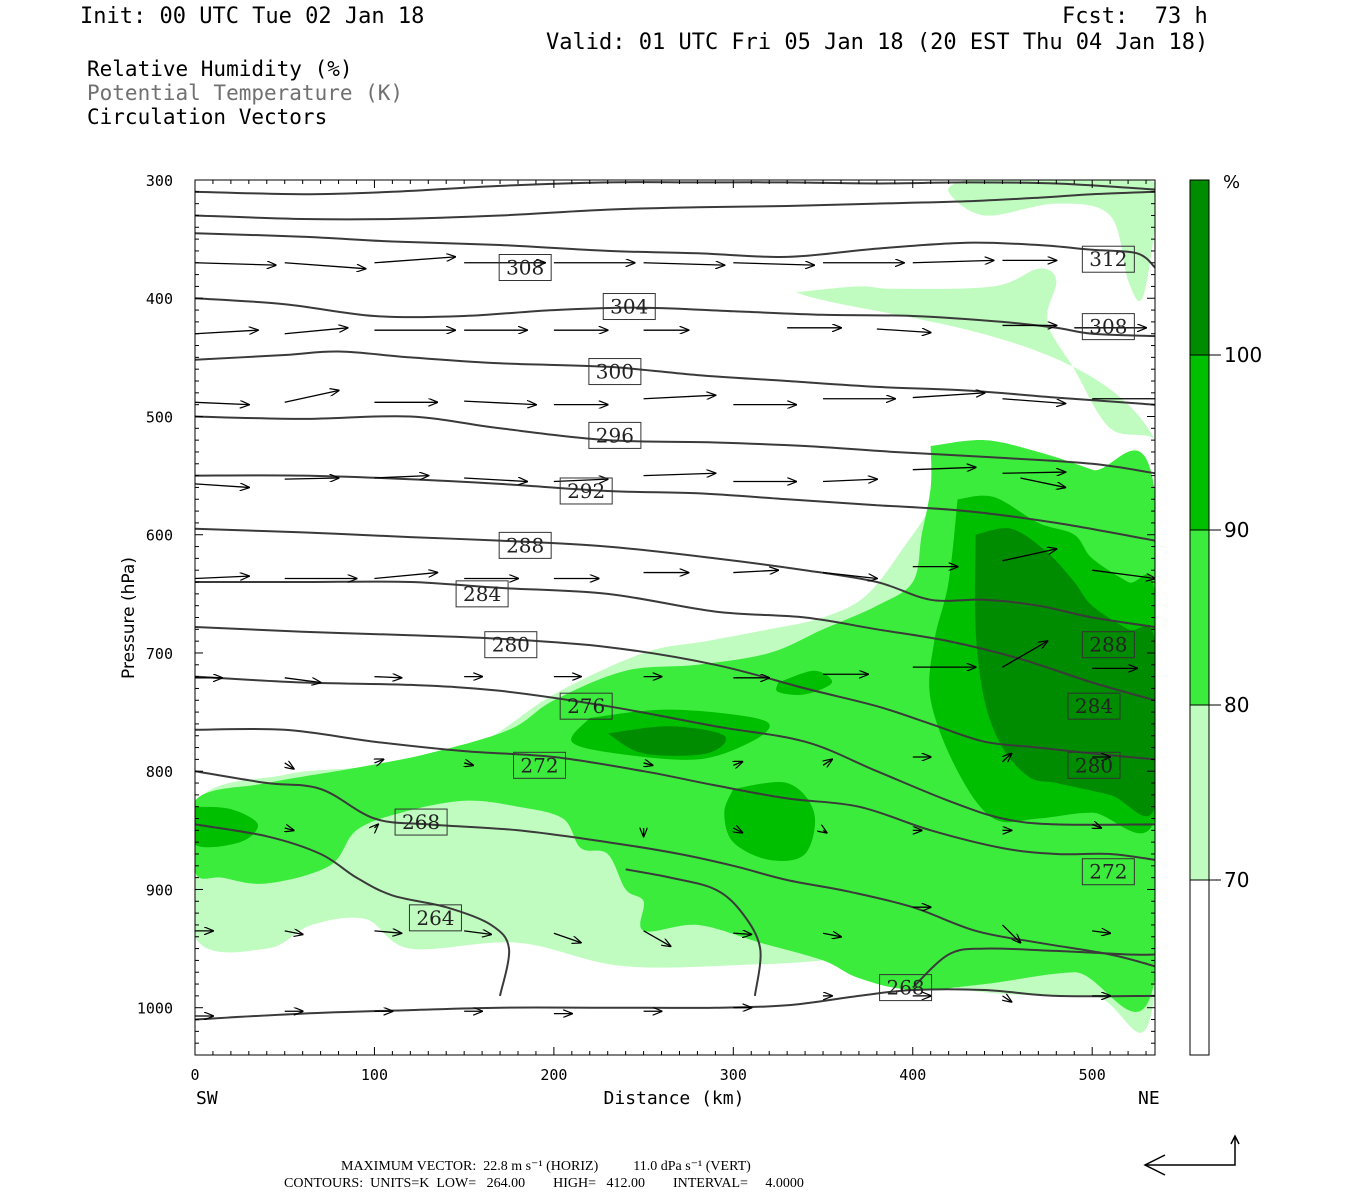  Describe the element at coordinates (252, 16) in the screenshot. I see `init-time: Init: 00 UTC Tue 02 Jan 18` at that location.